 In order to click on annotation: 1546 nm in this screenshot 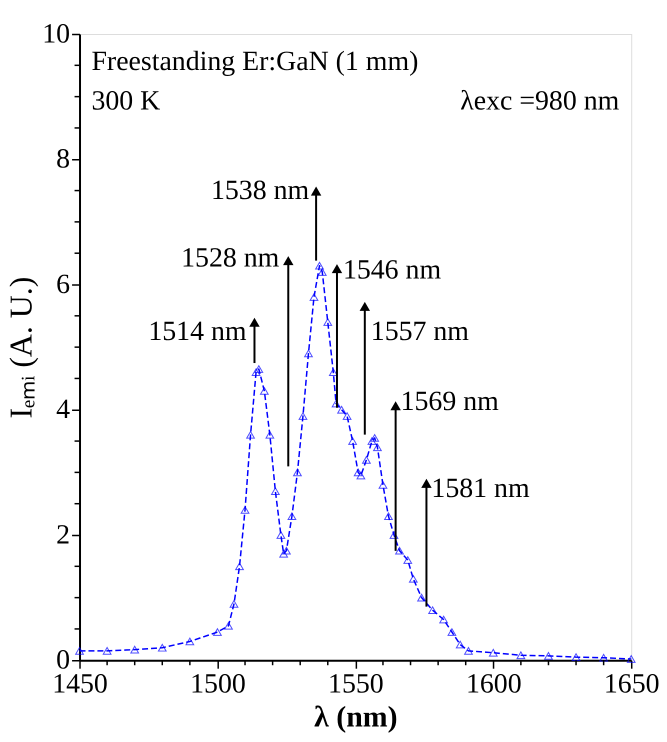, I will do `click(392, 270)`.